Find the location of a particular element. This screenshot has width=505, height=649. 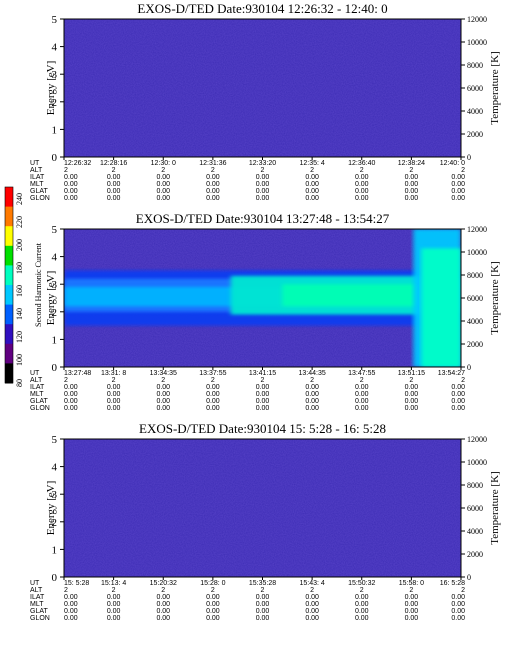

table-cell: 13:41:15 is located at coordinates (262, 373).